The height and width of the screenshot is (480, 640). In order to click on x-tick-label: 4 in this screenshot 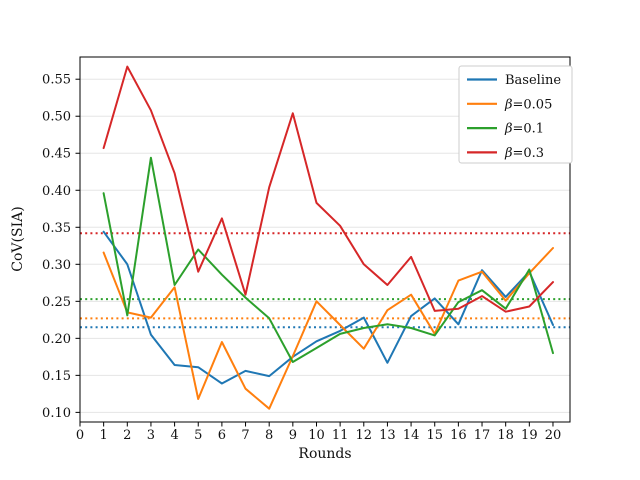, I will do `click(174, 435)`.